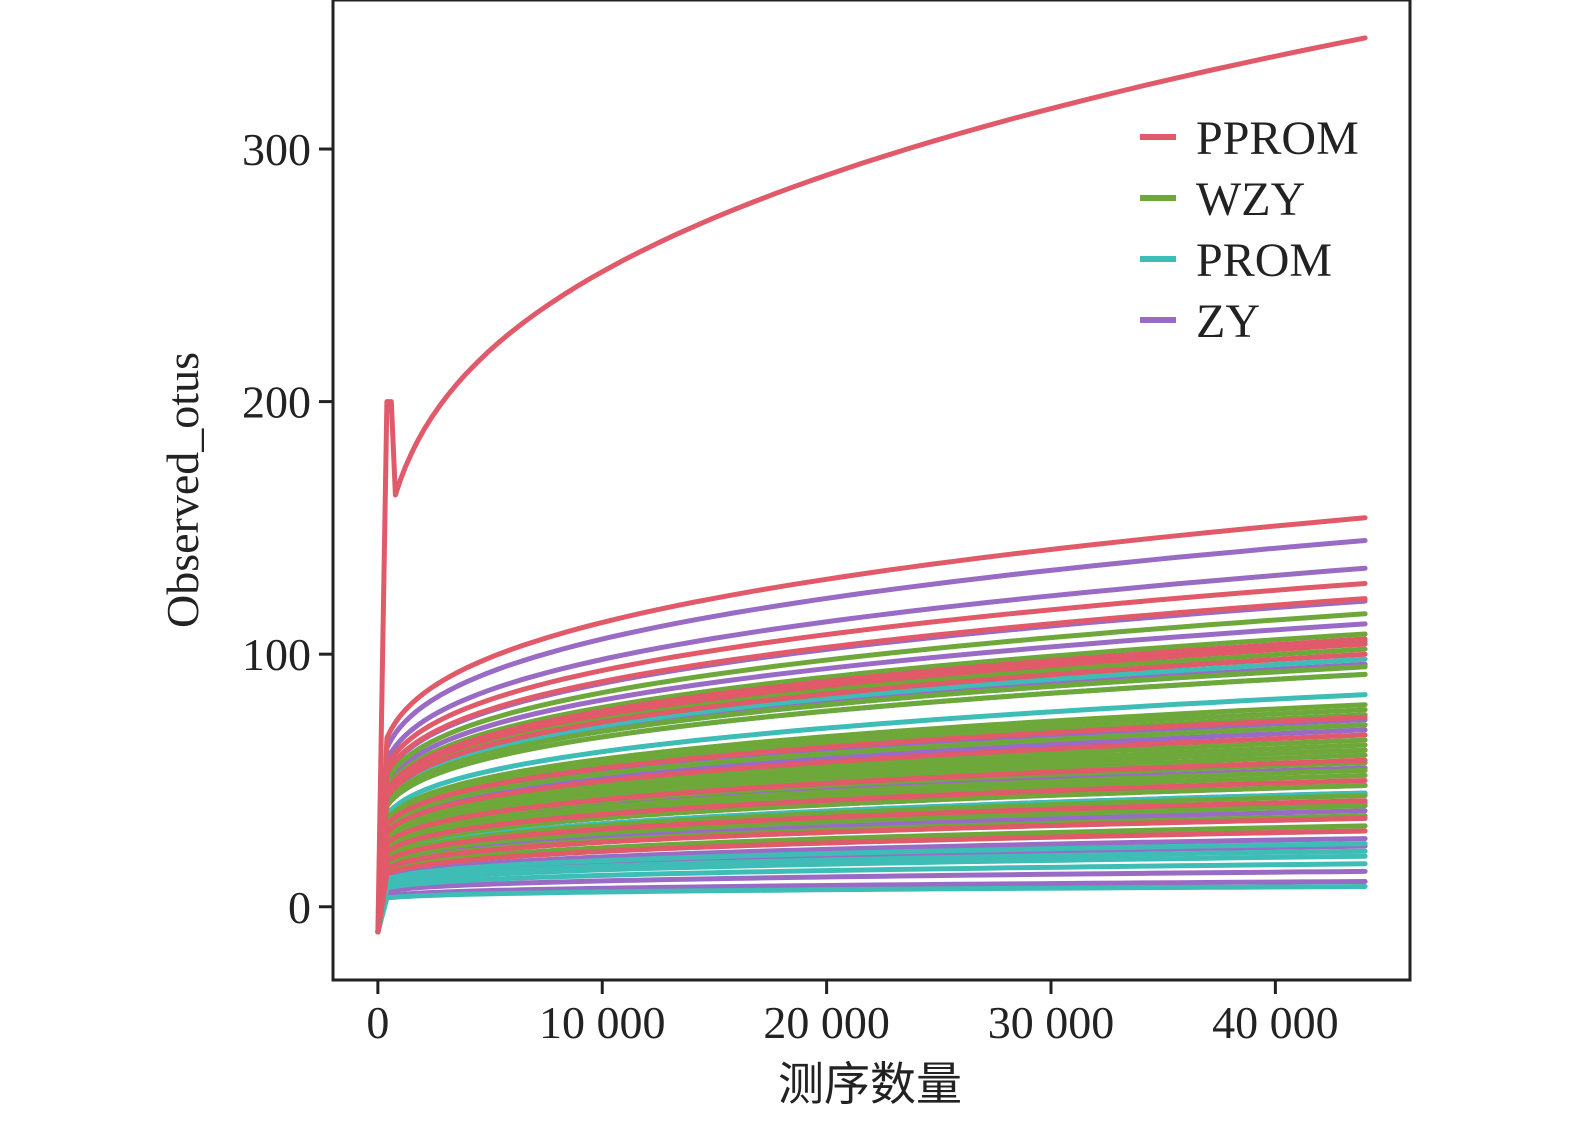  What do you see at coordinates (1264, 260) in the screenshot?
I see `legend-label-prom: PROM` at bounding box center [1264, 260].